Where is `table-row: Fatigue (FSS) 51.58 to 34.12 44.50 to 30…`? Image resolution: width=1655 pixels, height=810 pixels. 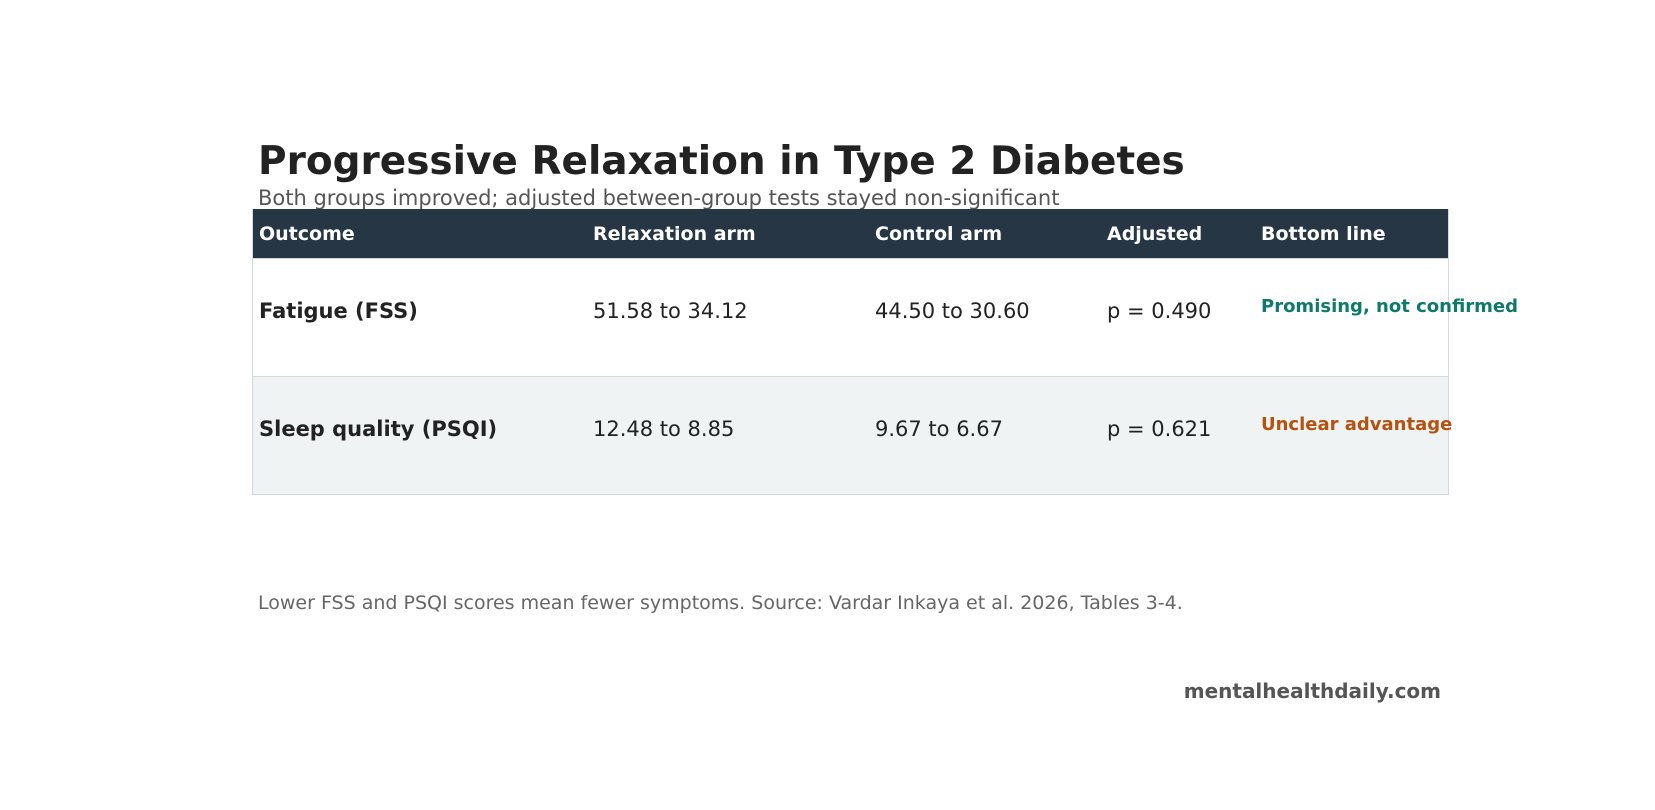 table-row: Fatigue (FSS) 51.58 to 34.12 44.50 to 30… is located at coordinates (885, 317).